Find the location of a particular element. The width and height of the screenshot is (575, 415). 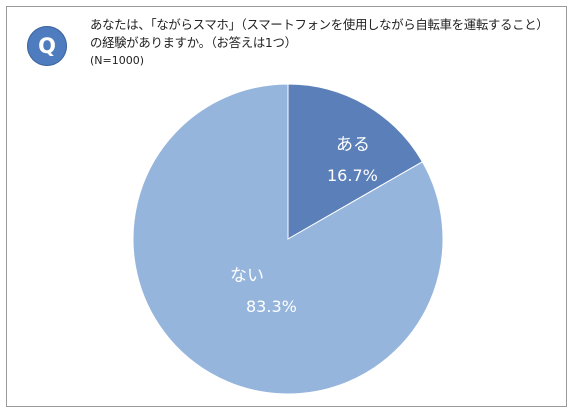

sample-size: (N=1000) is located at coordinates (117, 60).